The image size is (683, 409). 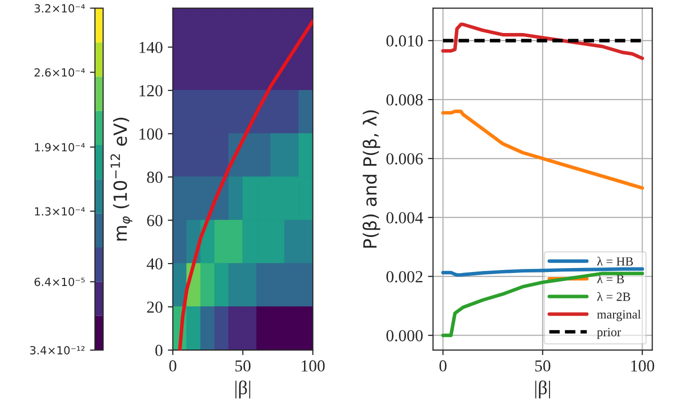 I want to click on color-bar-label: 6.4×10⁻⁵, so click(x=59, y=282).